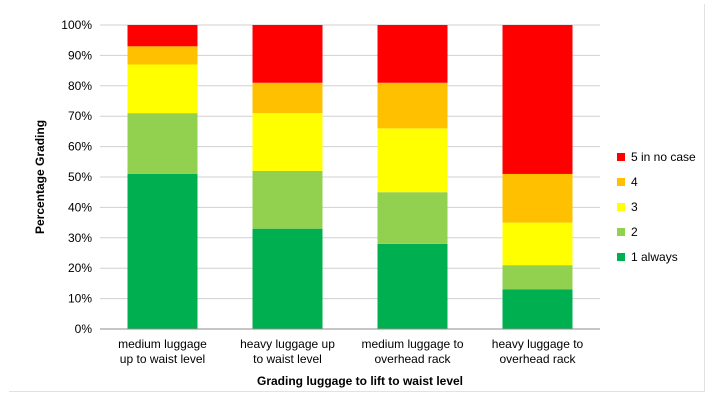 The image size is (715, 396). I want to click on y-tick-label: 60%, so click(80, 147).